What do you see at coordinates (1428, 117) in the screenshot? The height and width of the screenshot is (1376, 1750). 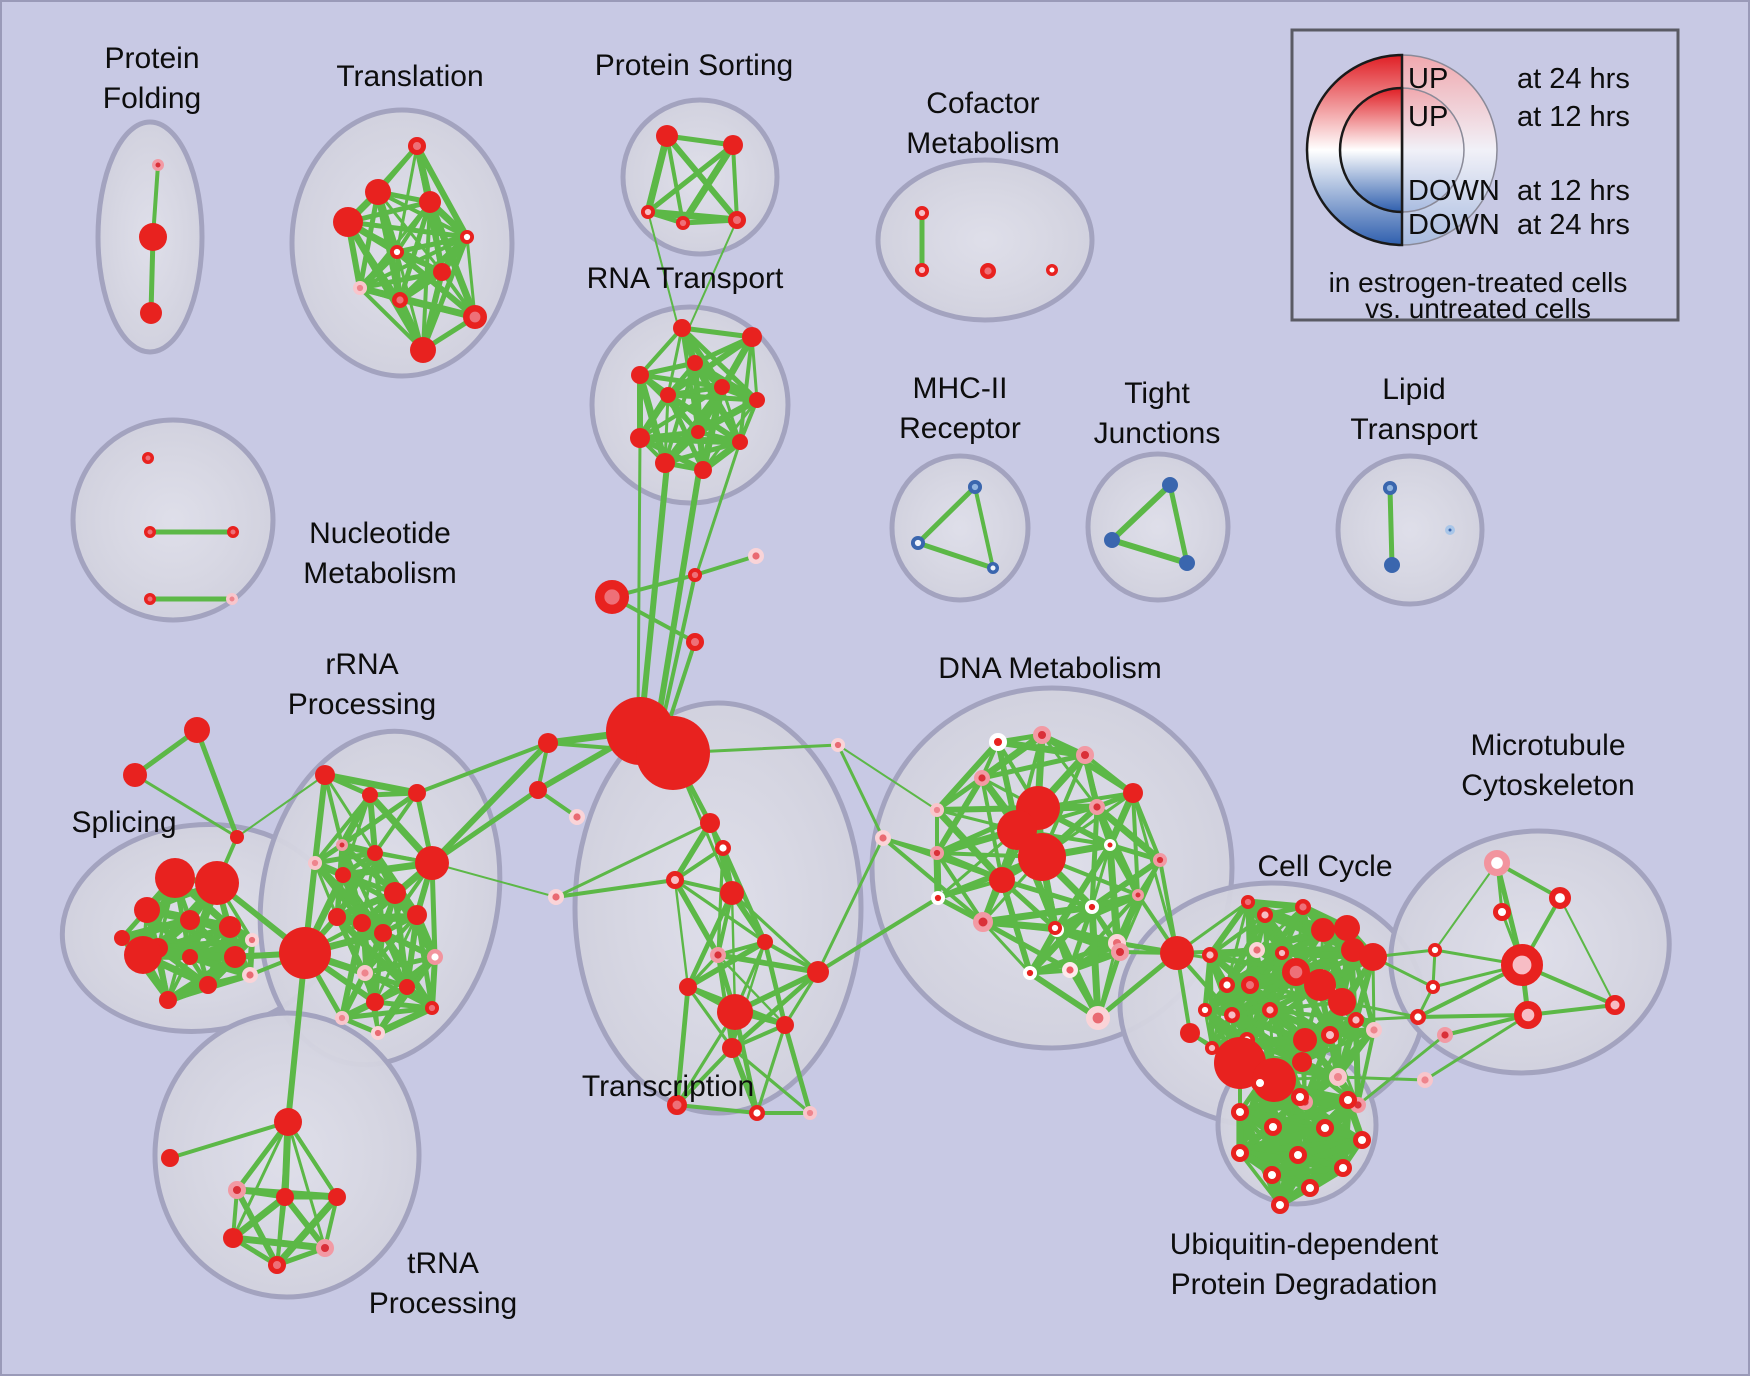 I see `legend-direction-1: UP` at bounding box center [1428, 117].